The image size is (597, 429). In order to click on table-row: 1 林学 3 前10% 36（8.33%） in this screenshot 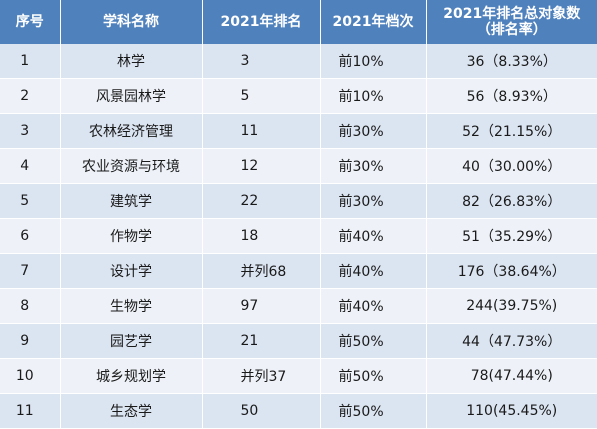, I will do `click(298, 61)`.